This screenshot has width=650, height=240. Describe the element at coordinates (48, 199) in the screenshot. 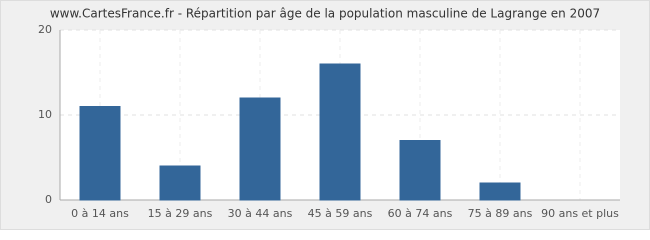

I see `y-tick-label: 0` at that location.